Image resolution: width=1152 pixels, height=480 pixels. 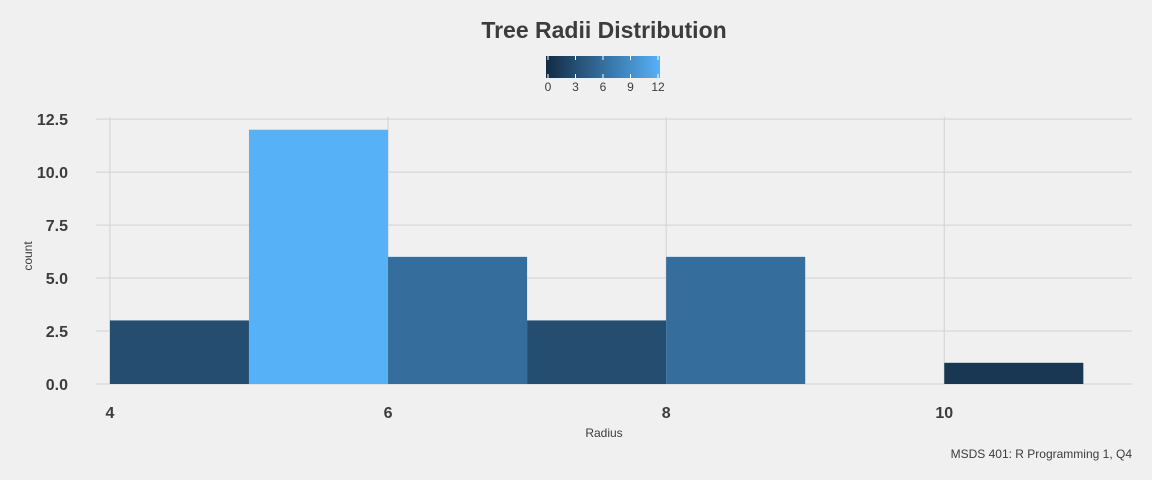 What do you see at coordinates (630, 87) in the screenshot?
I see `legend-tick-label: 9` at bounding box center [630, 87].